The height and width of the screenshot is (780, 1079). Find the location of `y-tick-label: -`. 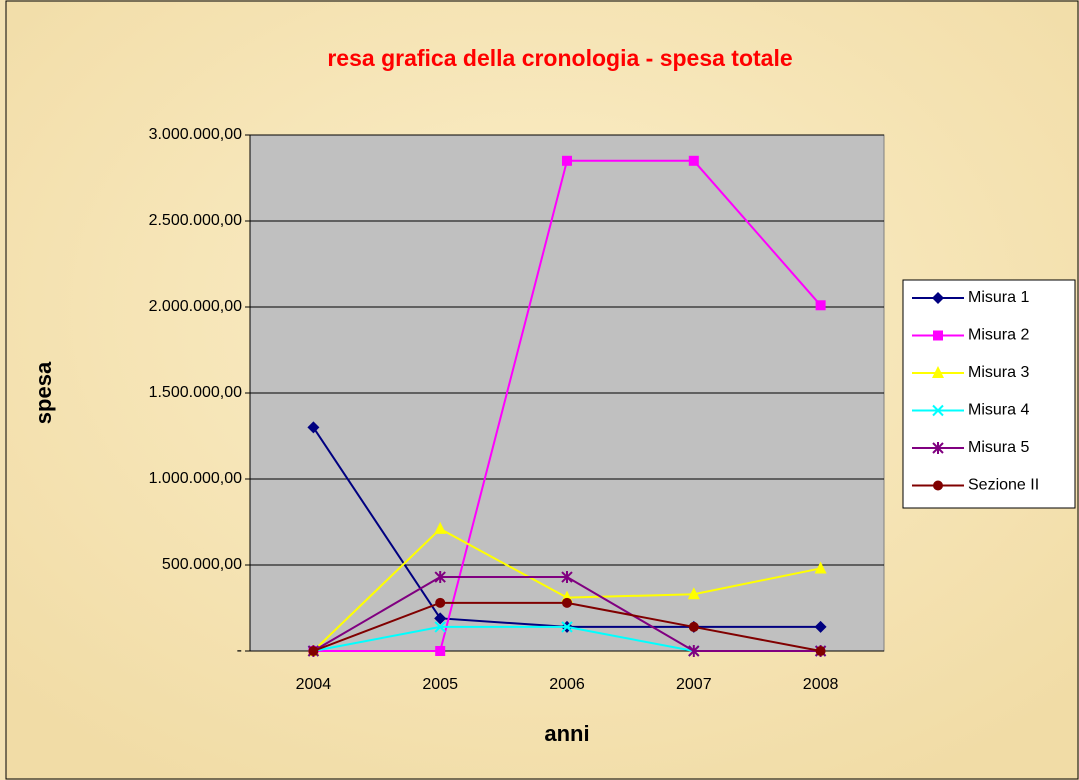

y-tick-label: - is located at coordinates (239, 650).